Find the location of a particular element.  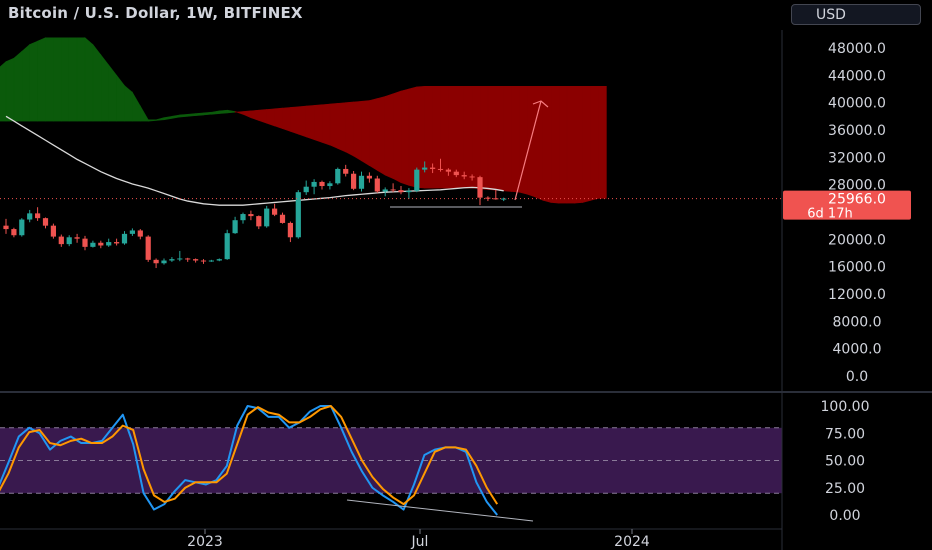

last-price-badge: 25966.06d 17h is located at coordinates (847, 206).